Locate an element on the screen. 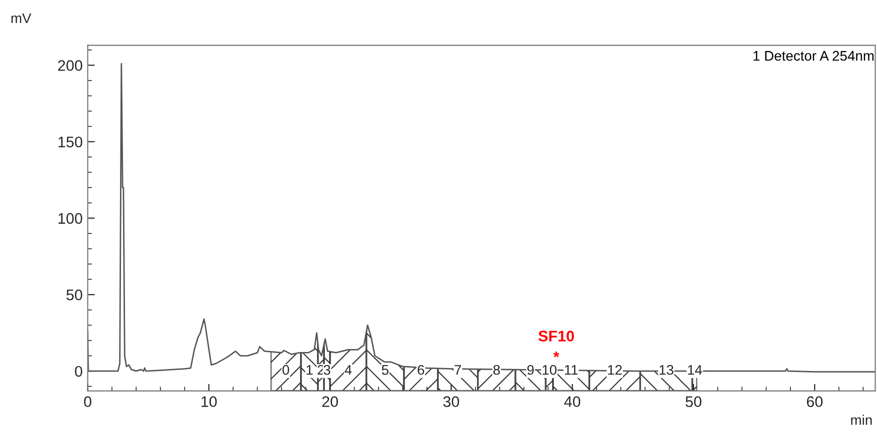 The width and height of the screenshot is (877, 432). band-label: 10 is located at coordinates (549, 369).